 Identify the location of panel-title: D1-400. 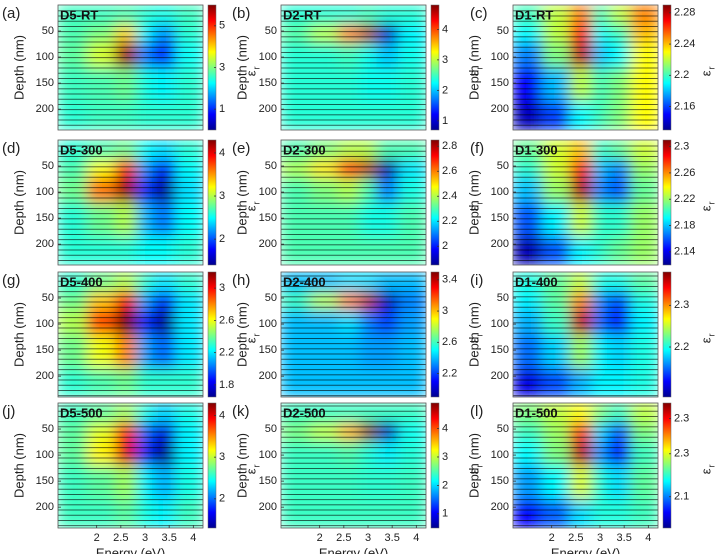
(536, 281).